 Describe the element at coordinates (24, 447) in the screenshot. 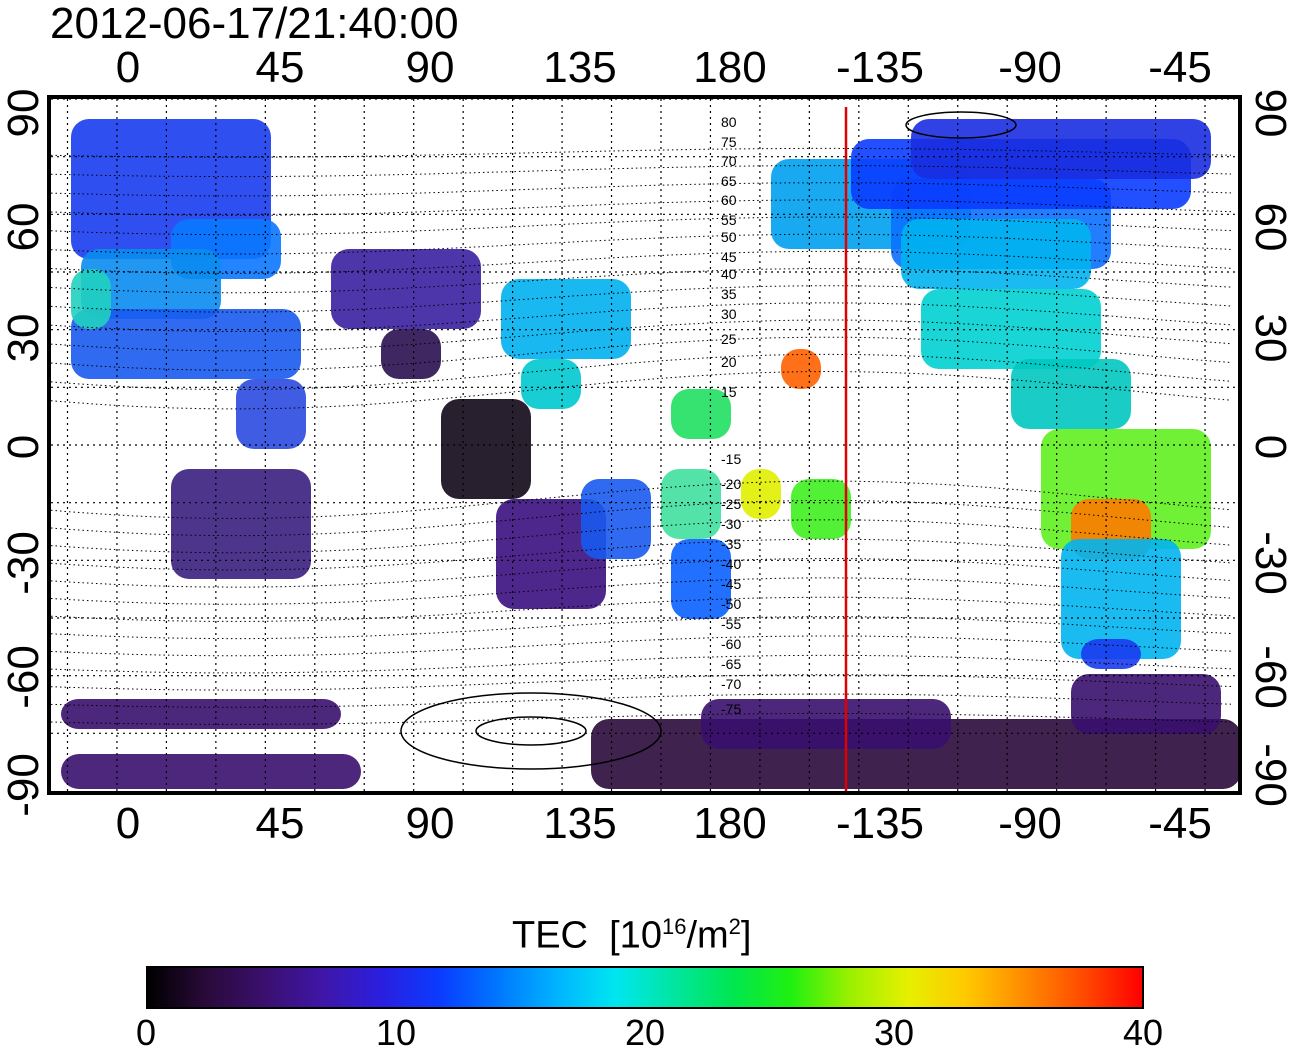

I see `left-lat-tick: 0` at that location.